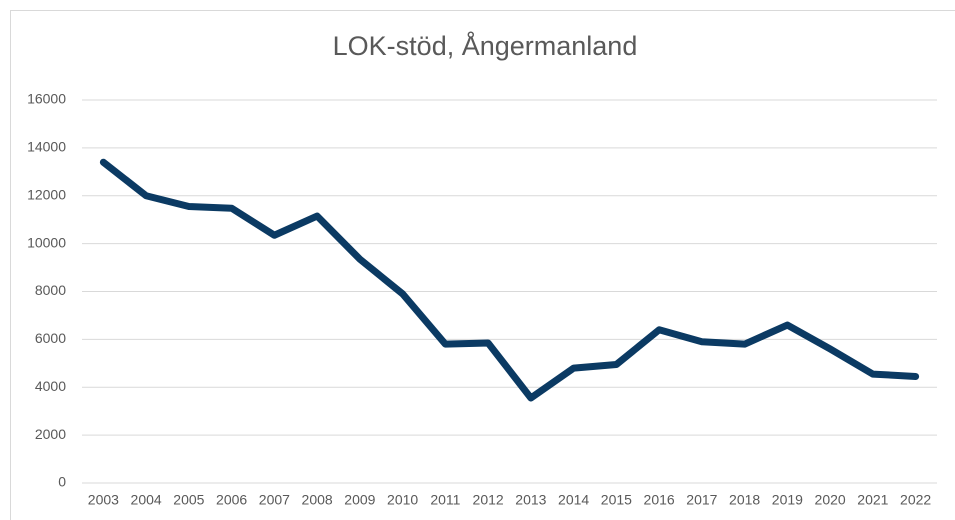 The height and width of the screenshot is (520, 955). Describe the element at coordinates (46, 147) in the screenshot. I see `y-tick-label: 14000` at that location.